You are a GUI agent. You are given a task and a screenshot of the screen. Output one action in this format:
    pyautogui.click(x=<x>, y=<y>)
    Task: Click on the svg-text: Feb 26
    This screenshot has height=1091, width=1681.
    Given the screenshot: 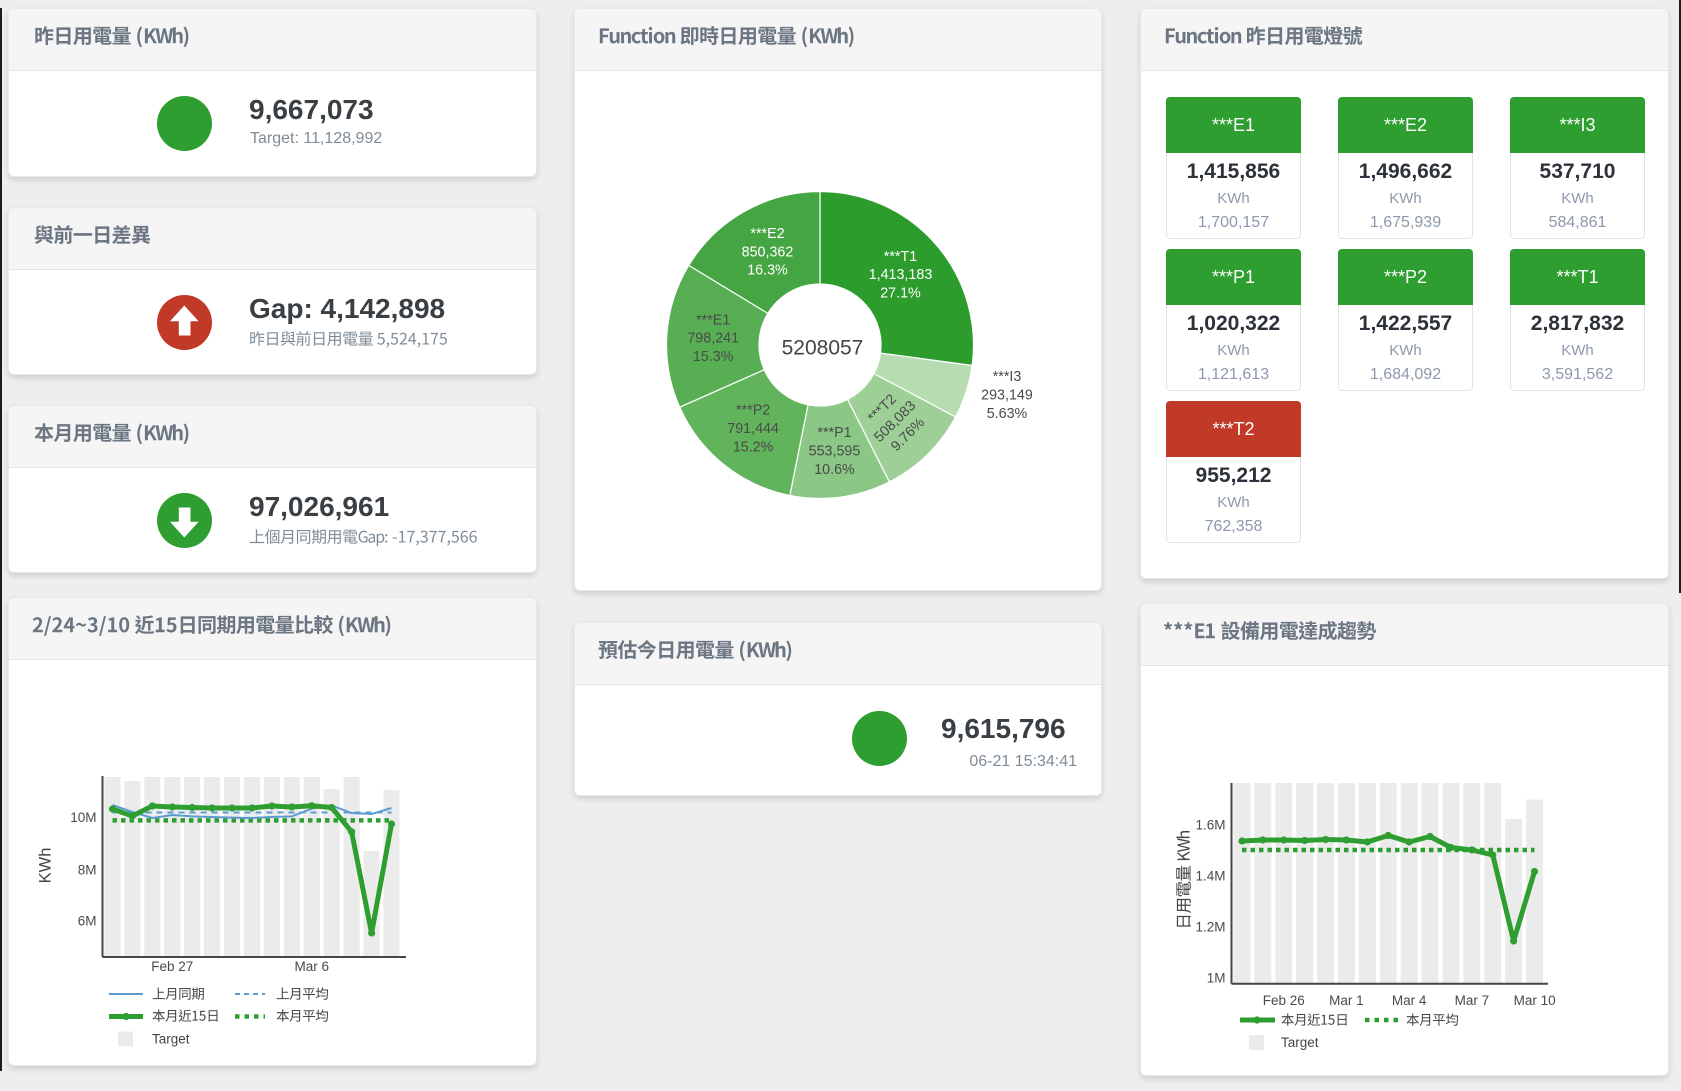 What is the action you would take?
    pyautogui.click(x=1284, y=1000)
    